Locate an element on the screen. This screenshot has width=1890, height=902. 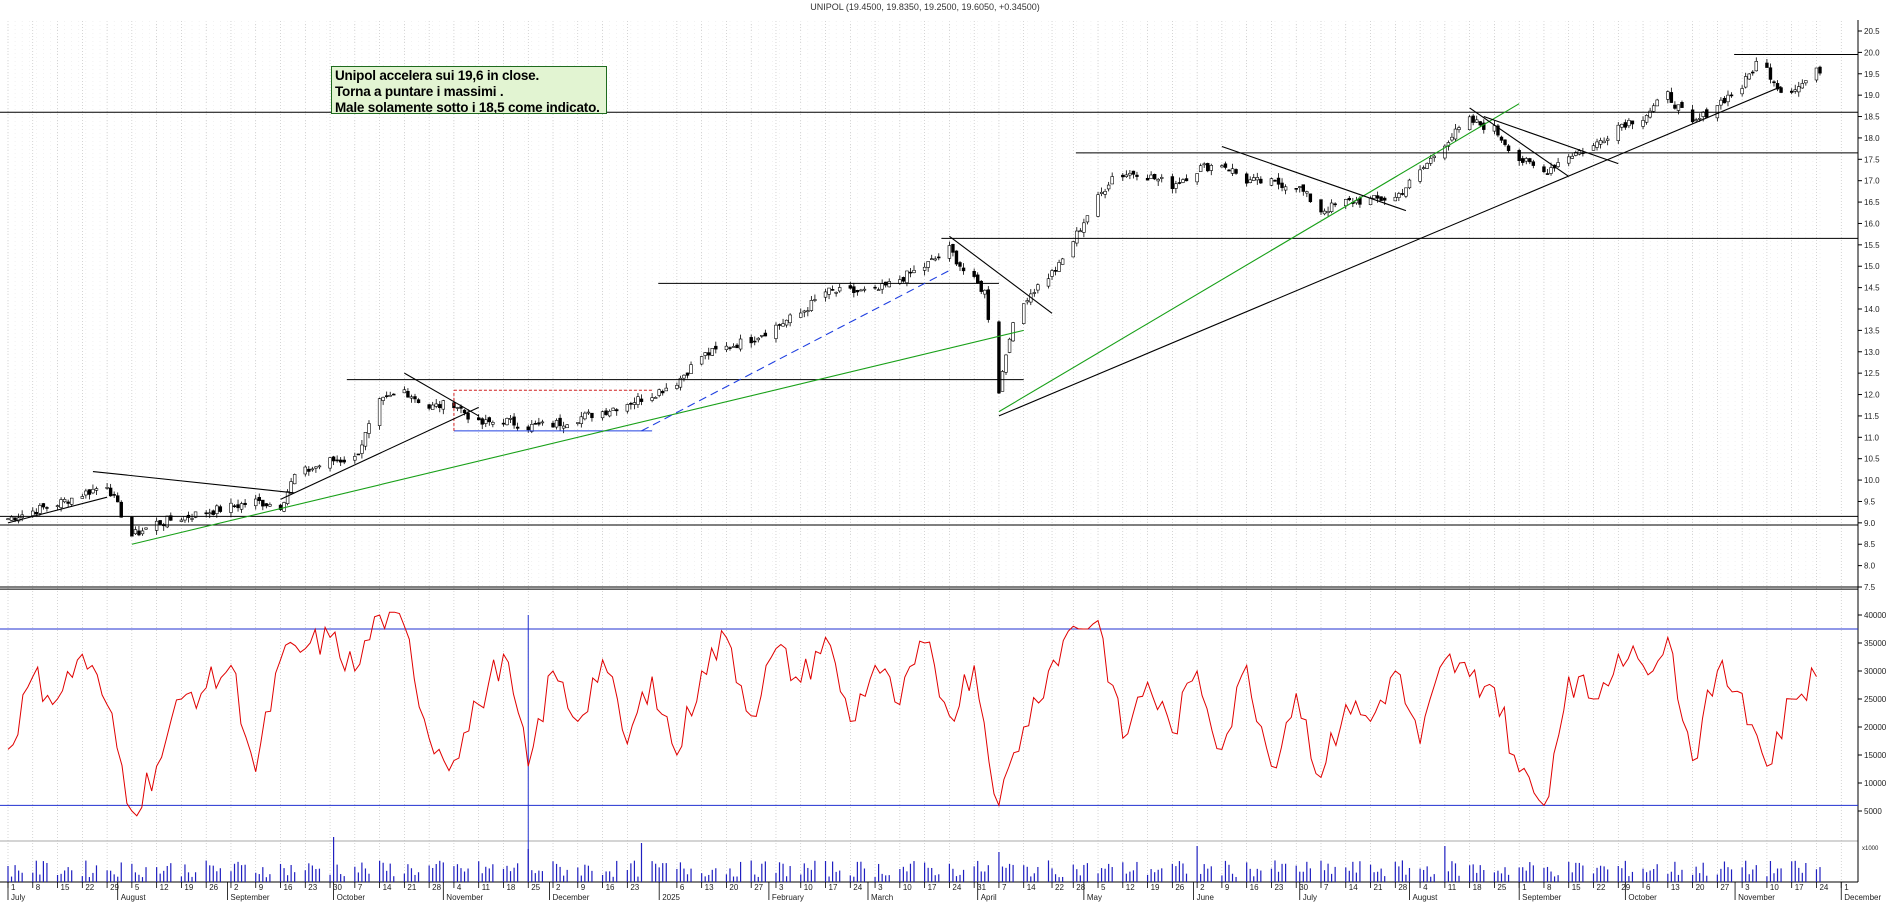
x-month-label: July is located at coordinates (18, 897).